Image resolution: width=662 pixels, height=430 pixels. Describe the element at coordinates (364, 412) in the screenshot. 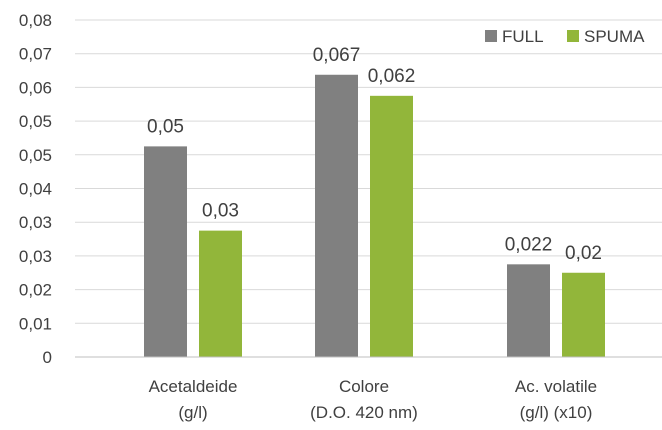

I see `category-label: (D.O. 420 nm)` at that location.